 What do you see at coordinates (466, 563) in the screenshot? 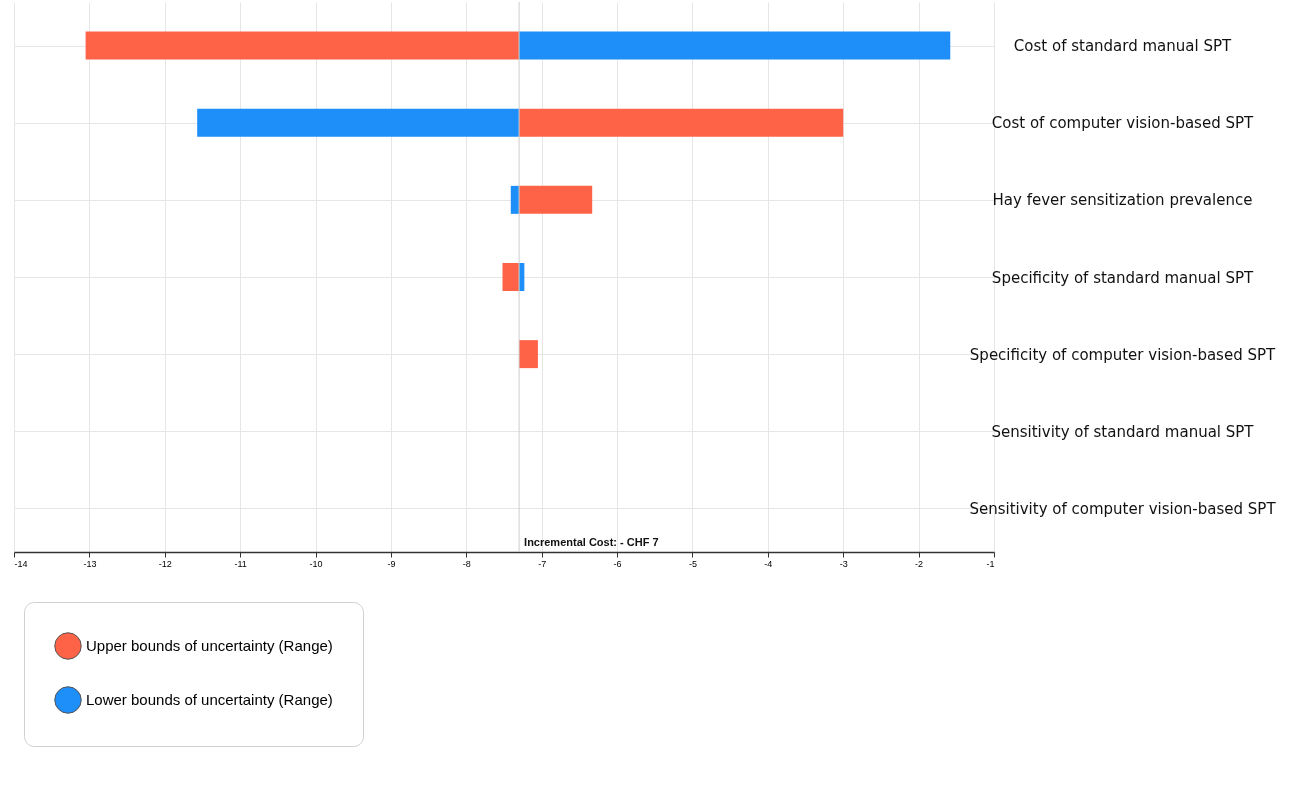
I see `x-tick-label: -8` at bounding box center [466, 563].